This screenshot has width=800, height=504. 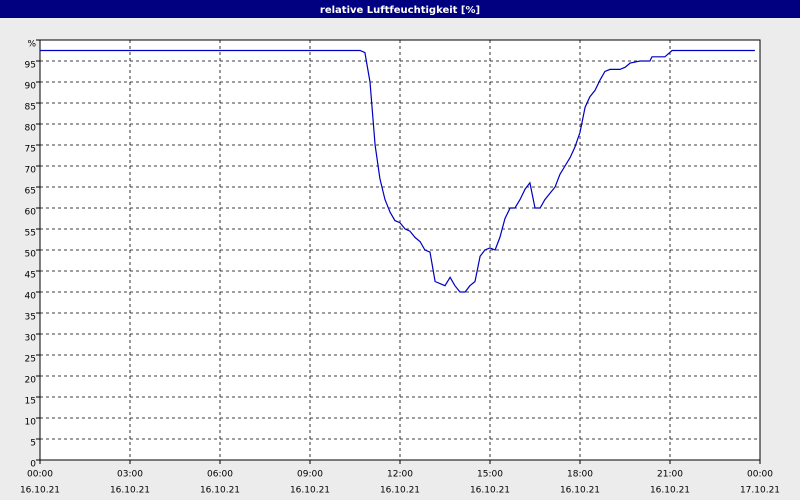 What do you see at coordinates (30, 108) in the screenshot?
I see `y-tick-label: 85` at bounding box center [30, 108].